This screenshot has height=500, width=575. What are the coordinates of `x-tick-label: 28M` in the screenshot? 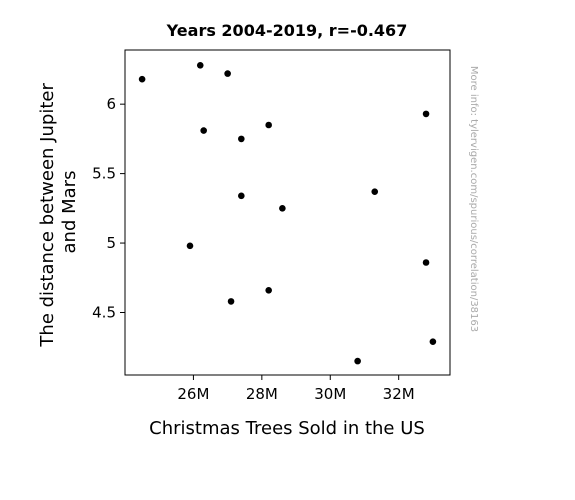 It's located at (262, 394).